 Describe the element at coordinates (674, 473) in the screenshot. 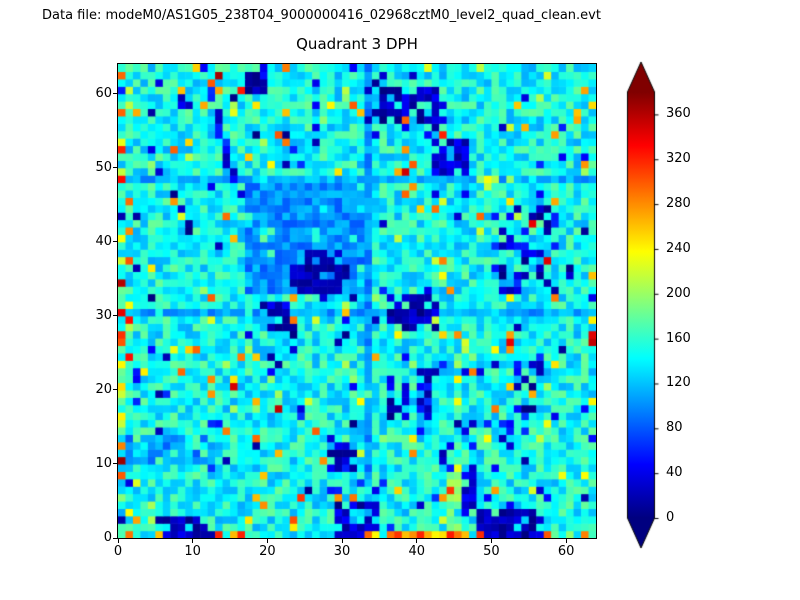

I see `colorbar-tick-label: 40` at that location.